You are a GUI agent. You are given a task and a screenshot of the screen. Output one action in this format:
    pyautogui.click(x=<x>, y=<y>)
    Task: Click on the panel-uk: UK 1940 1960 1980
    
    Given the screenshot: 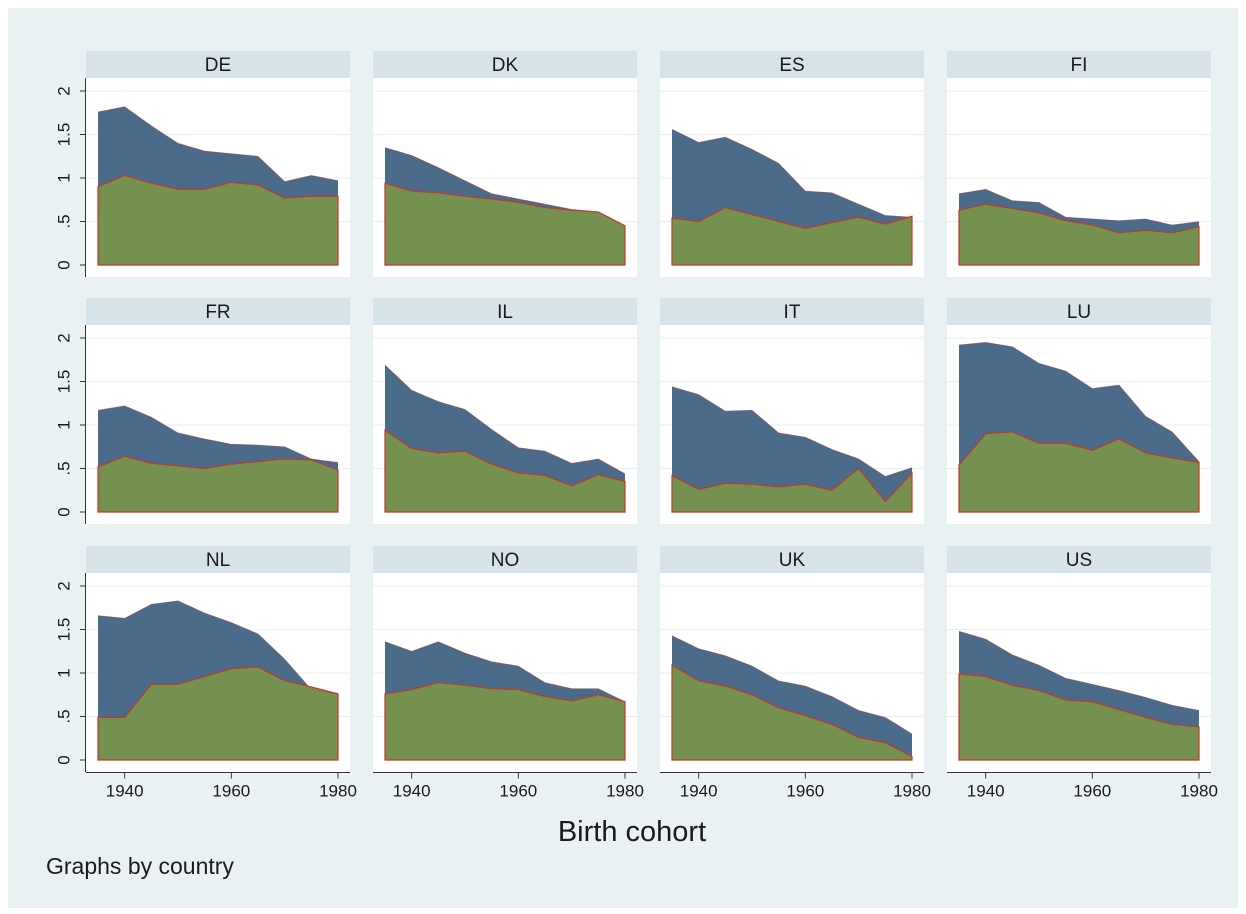 What is the action you would take?
    pyautogui.click(x=795, y=673)
    